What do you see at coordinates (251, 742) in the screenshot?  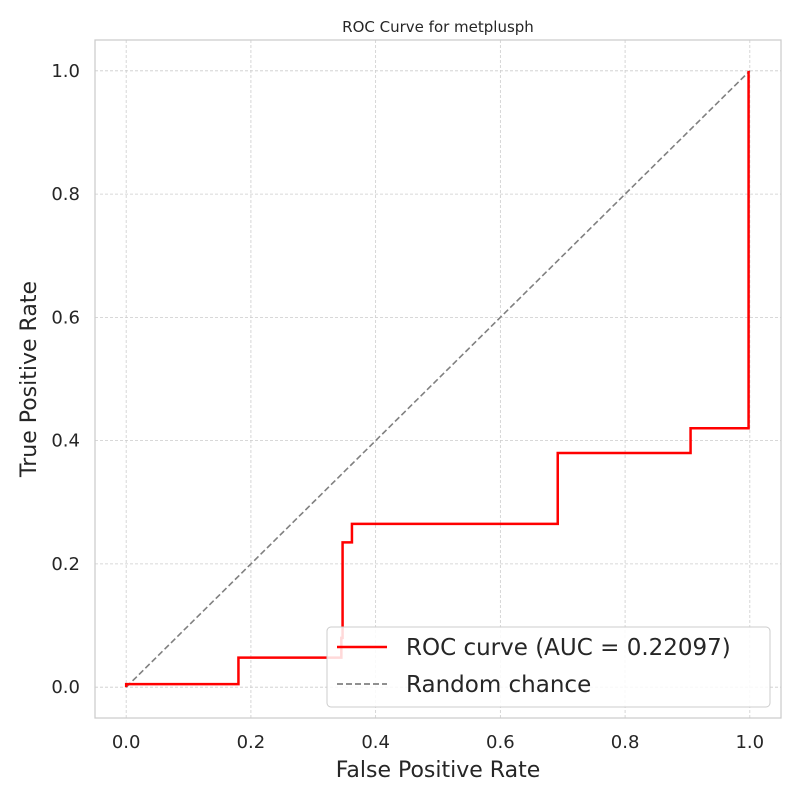 I see `x-tick-label: 0.2` at bounding box center [251, 742].